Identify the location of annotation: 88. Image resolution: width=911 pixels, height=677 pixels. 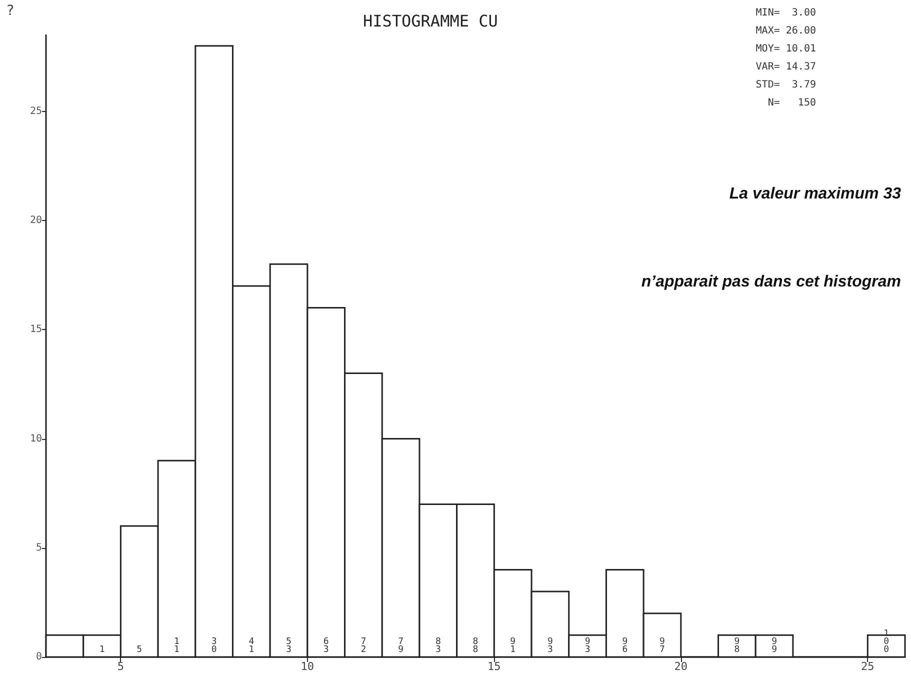
(475, 646).